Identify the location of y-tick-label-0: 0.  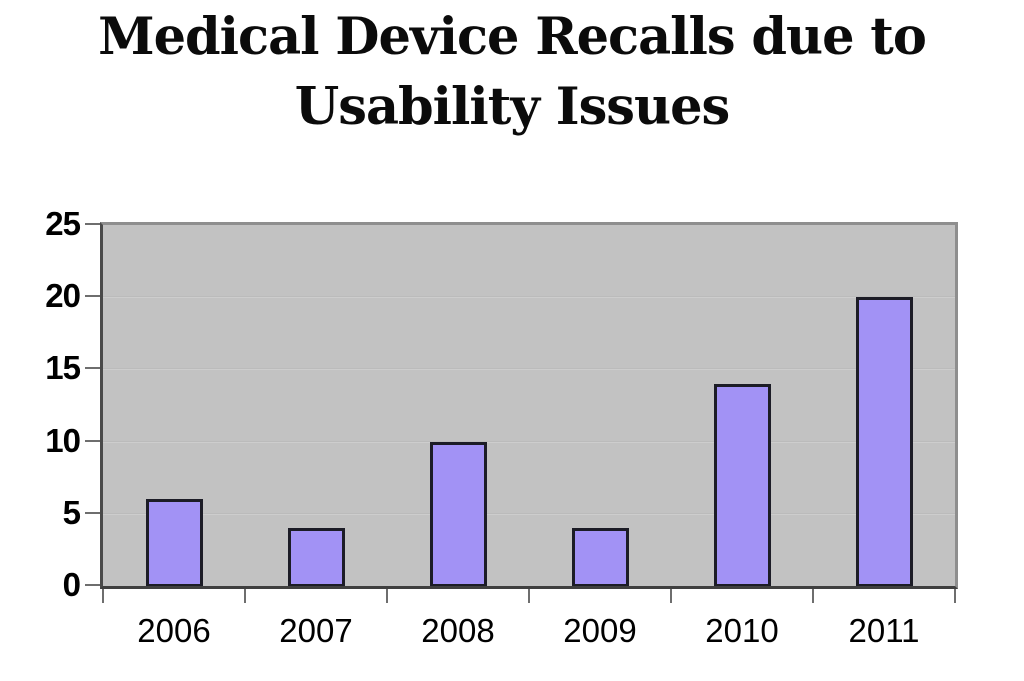
(71, 584).